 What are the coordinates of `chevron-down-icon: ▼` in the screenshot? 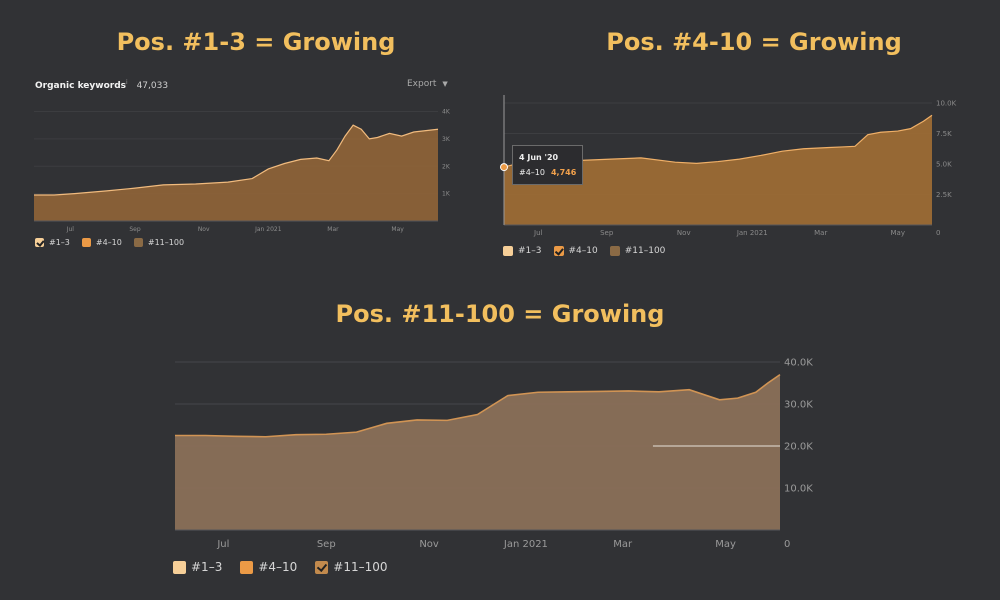 It's located at (445, 84).